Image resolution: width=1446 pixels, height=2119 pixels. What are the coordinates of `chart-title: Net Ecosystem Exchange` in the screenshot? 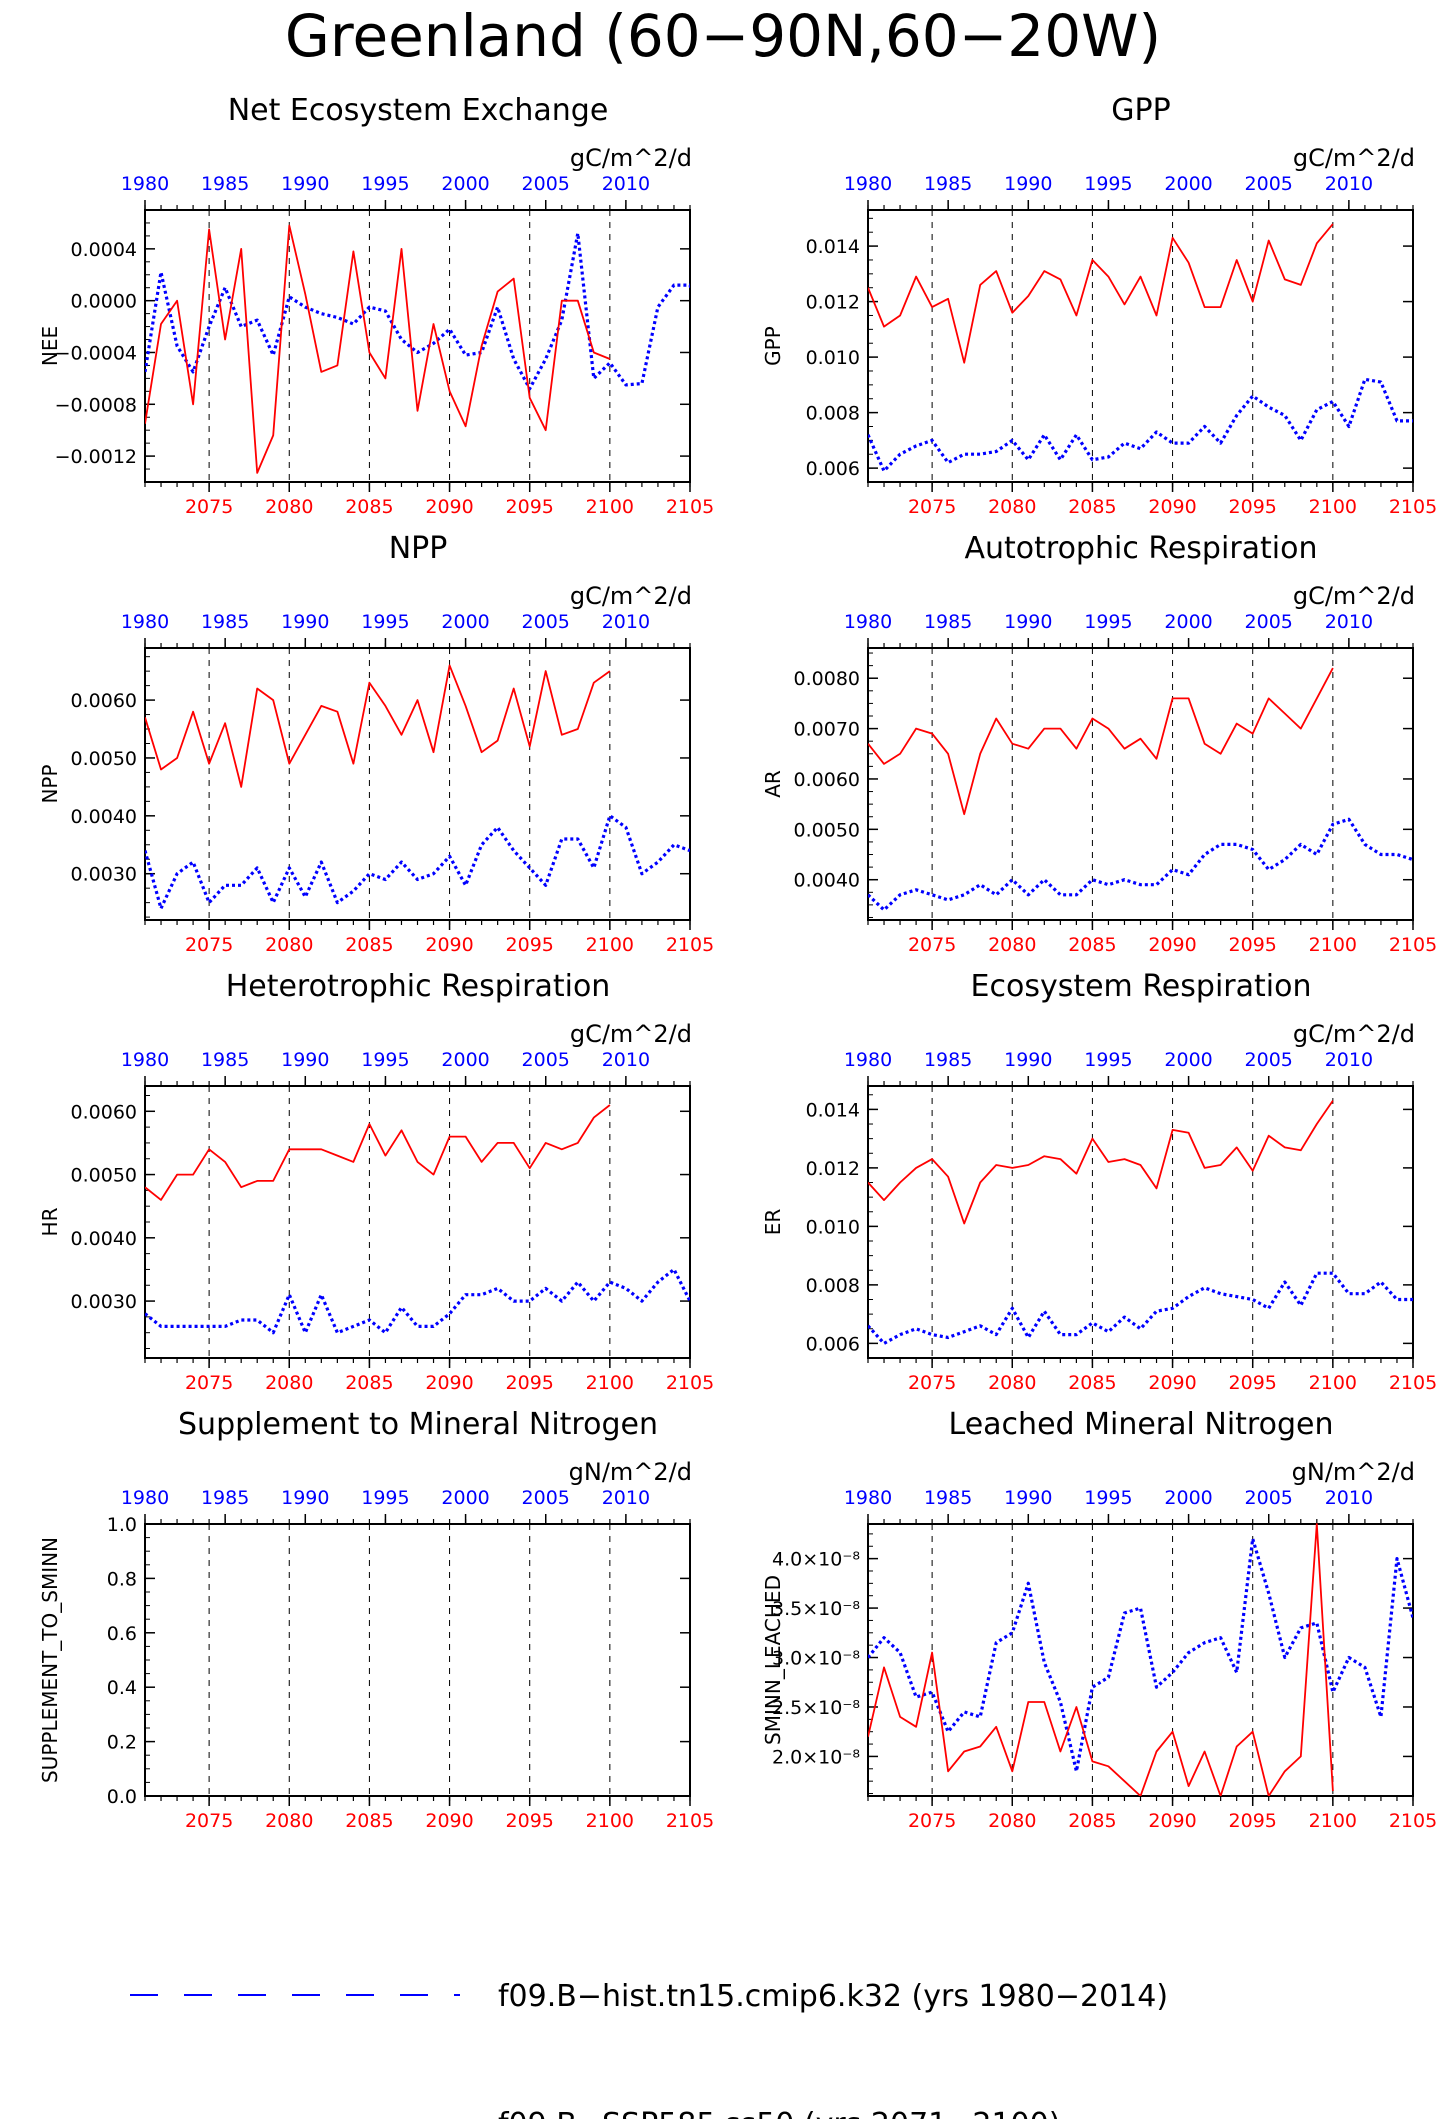 It's located at (418, 110).